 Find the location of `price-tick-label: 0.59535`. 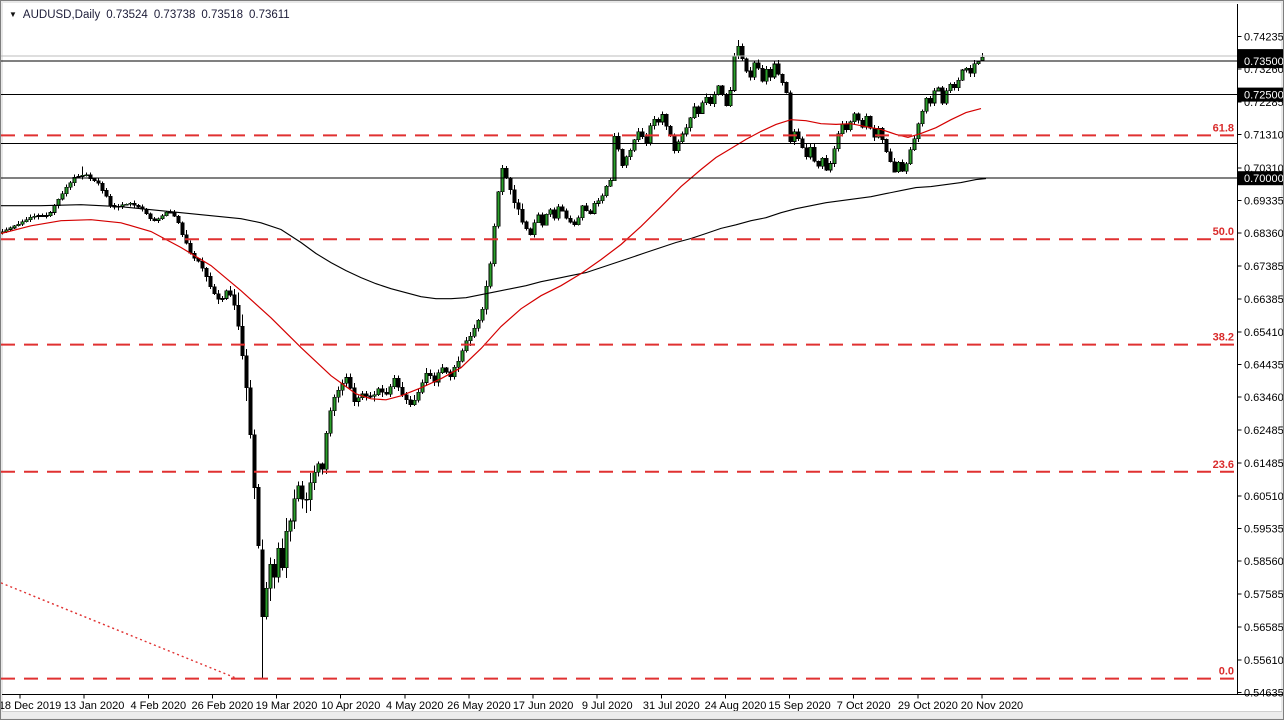

price-tick-label: 0.59535 is located at coordinates (1264, 530).